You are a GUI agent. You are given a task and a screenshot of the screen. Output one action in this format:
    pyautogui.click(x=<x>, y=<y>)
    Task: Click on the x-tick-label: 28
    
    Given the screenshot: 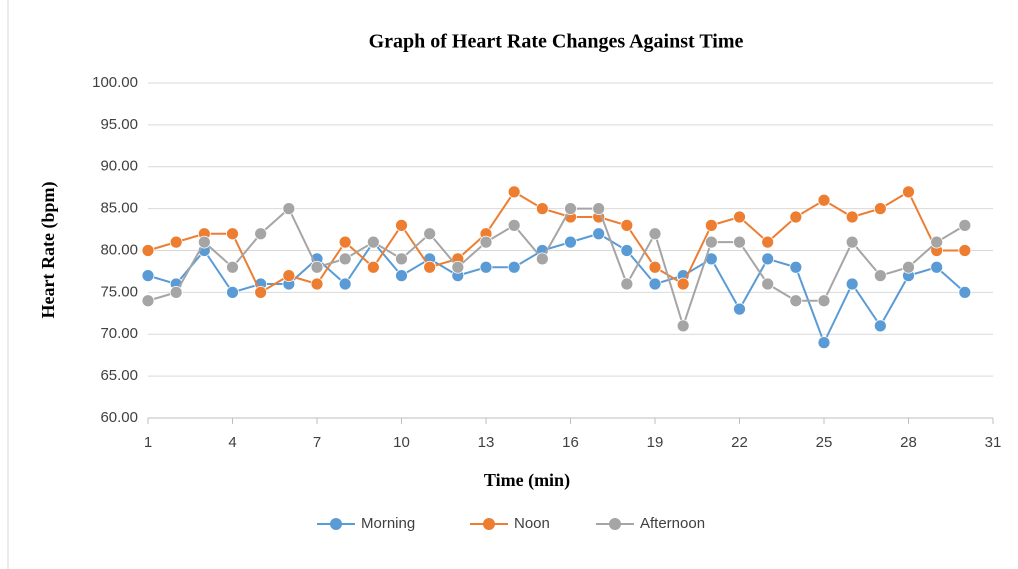 What is the action you would take?
    pyautogui.click(x=908, y=442)
    